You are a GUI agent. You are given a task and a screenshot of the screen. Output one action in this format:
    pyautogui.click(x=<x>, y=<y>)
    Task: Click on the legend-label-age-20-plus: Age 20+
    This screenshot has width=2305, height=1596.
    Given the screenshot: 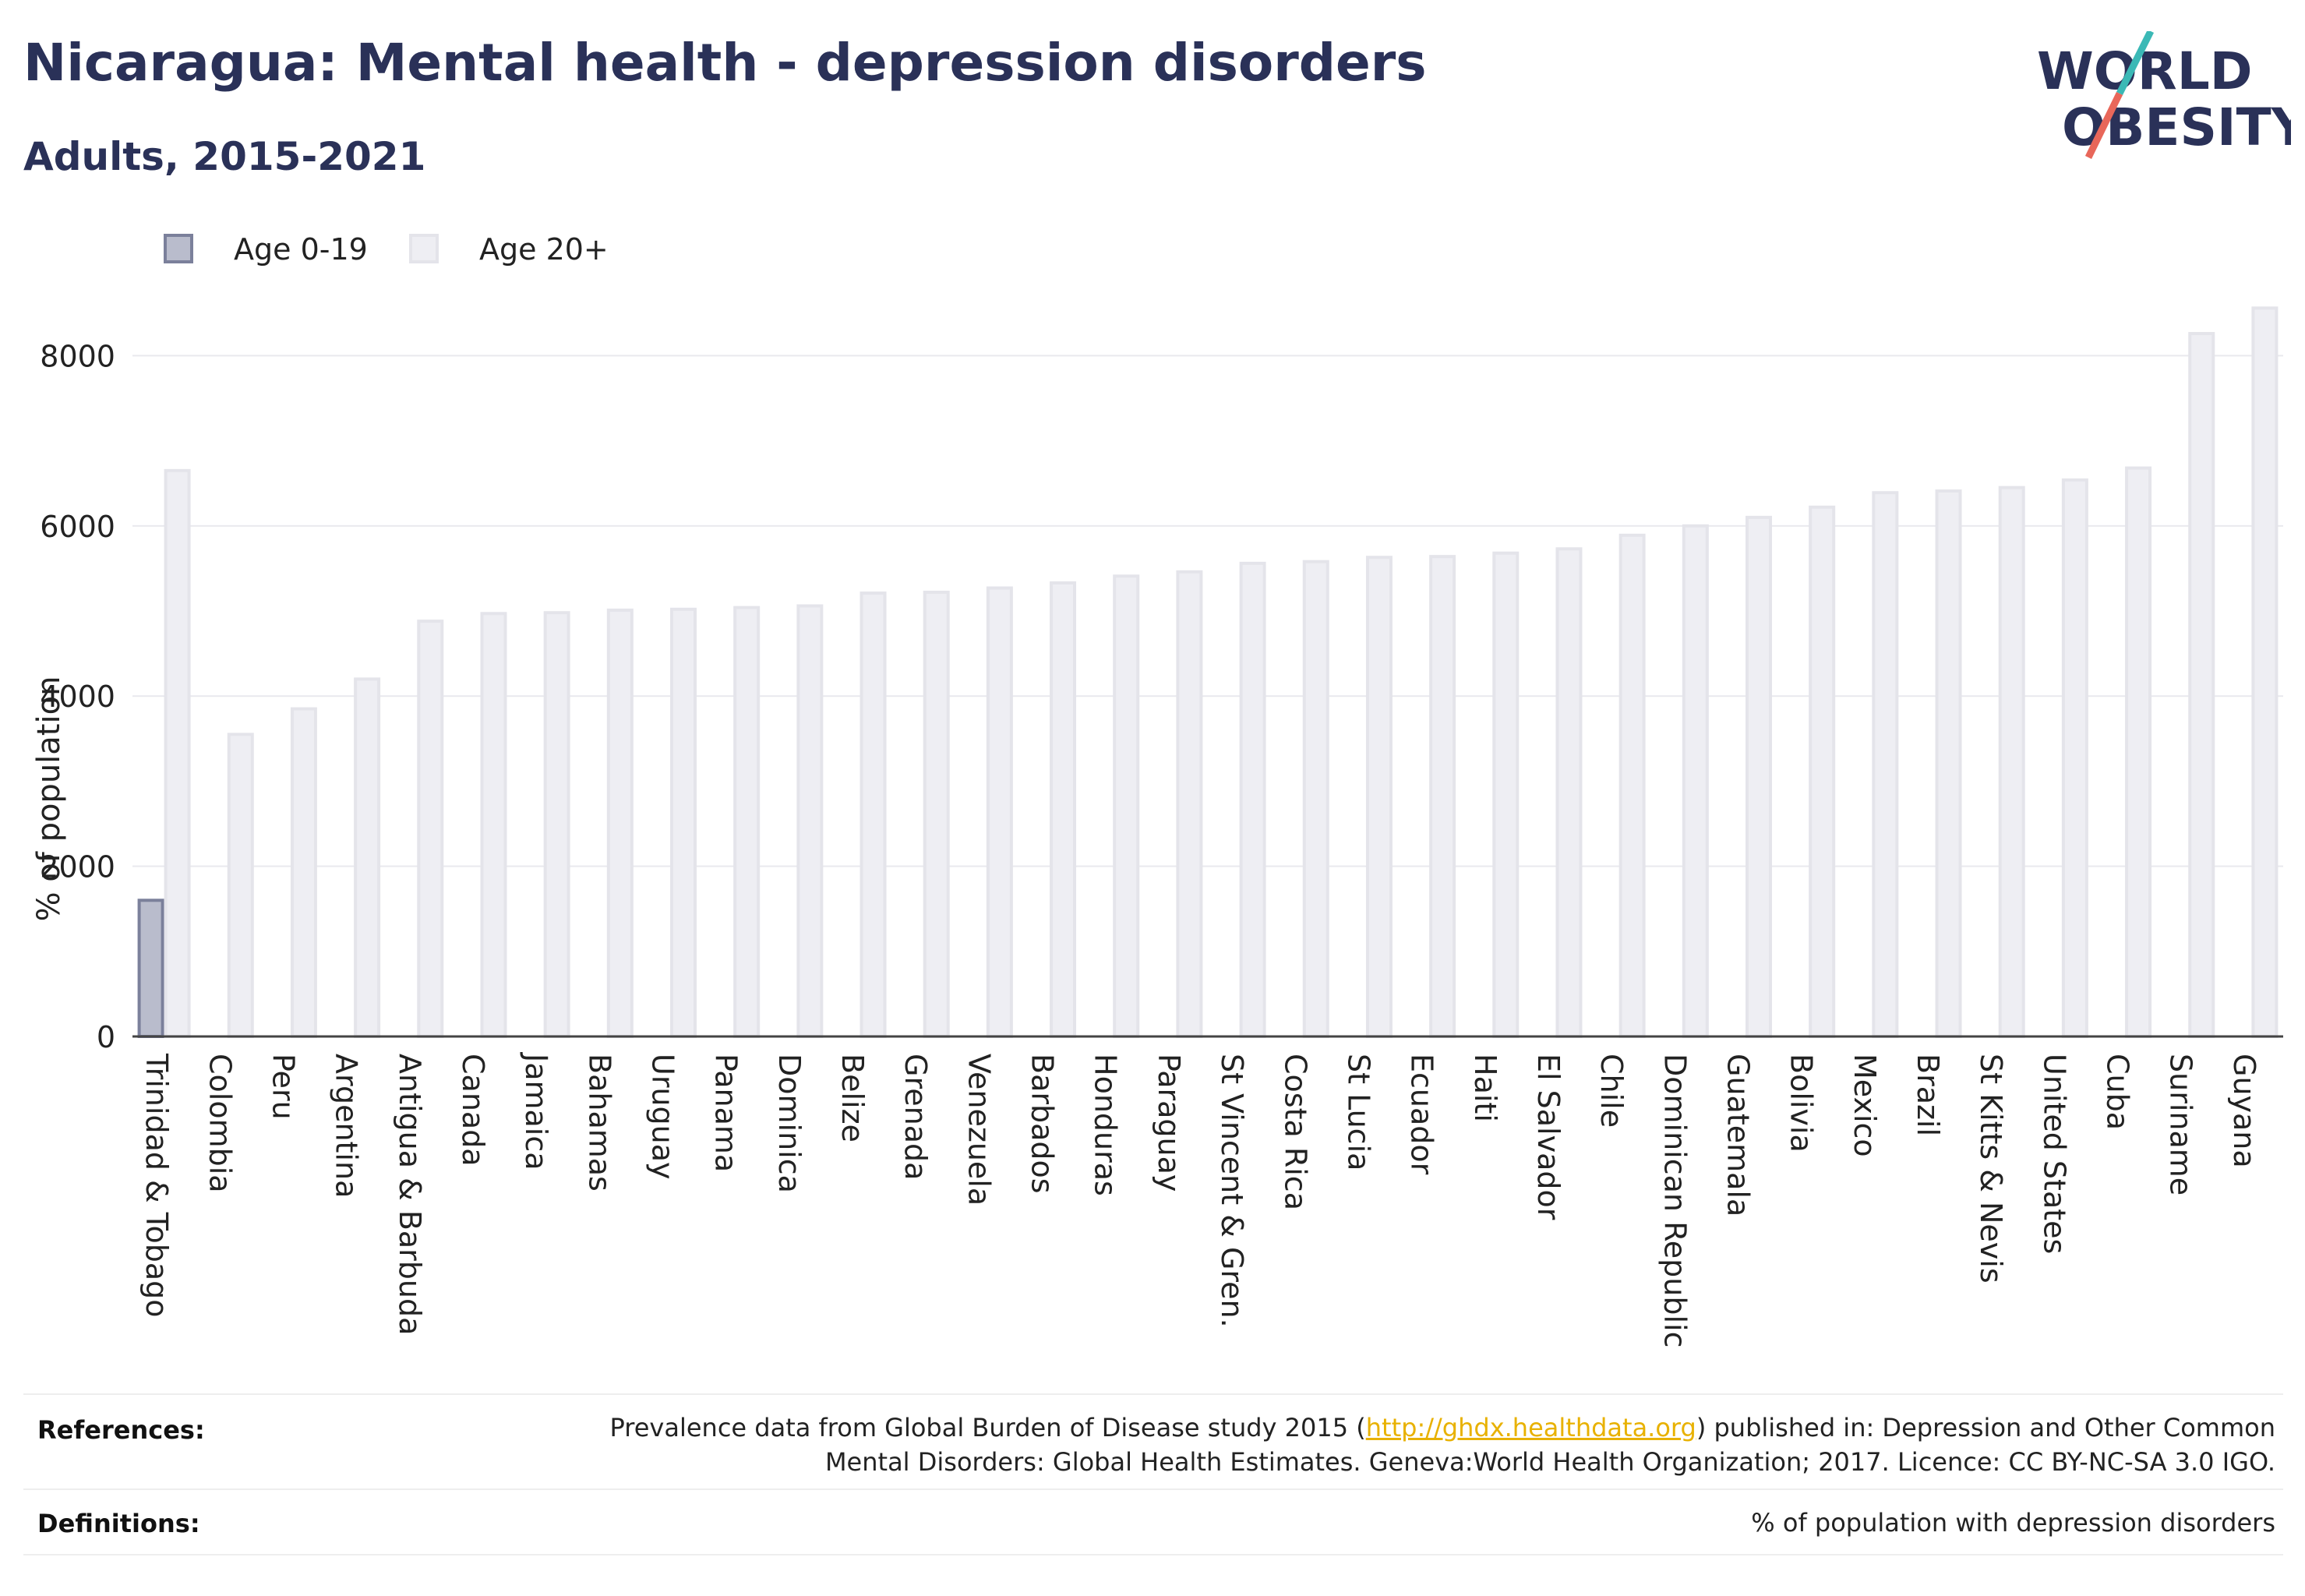 What is the action you would take?
    pyautogui.click(x=544, y=249)
    